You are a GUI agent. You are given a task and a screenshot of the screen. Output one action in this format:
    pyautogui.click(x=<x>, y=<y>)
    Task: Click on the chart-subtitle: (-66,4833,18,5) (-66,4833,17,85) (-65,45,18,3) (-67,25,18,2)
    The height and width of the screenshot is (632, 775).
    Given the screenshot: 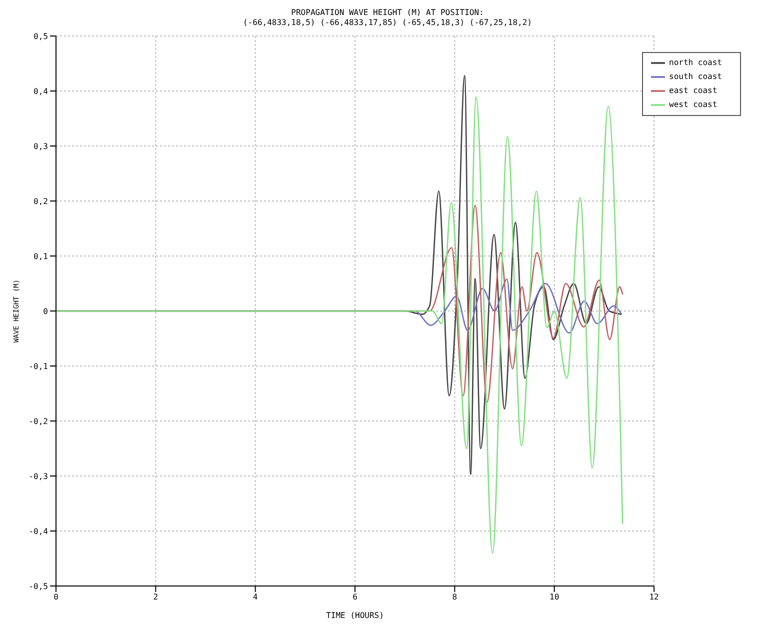 What is the action you would take?
    pyautogui.click(x=387, y=22)
    